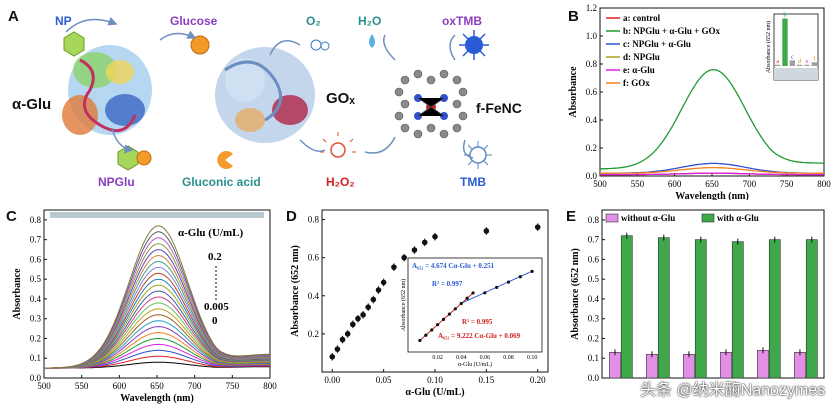 Image resolution: width=832 pixels, height=404 pixels. I want to click on label-gox: GOₓ, so click(340, 98).